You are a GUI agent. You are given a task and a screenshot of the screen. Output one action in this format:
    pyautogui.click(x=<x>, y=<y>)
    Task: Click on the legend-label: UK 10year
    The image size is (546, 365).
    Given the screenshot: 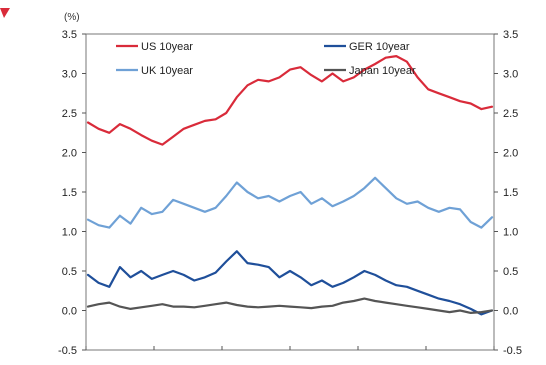 What is the action you would take?
    pyautogui.click(x=167, y=71)
    